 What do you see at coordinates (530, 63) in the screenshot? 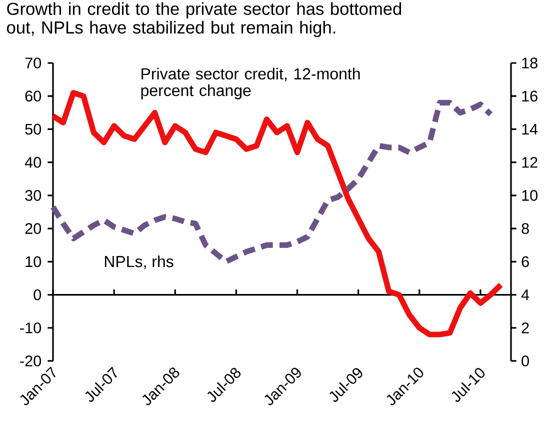
I see `y2-tick-label: 18` at bounding box center [530, 63].